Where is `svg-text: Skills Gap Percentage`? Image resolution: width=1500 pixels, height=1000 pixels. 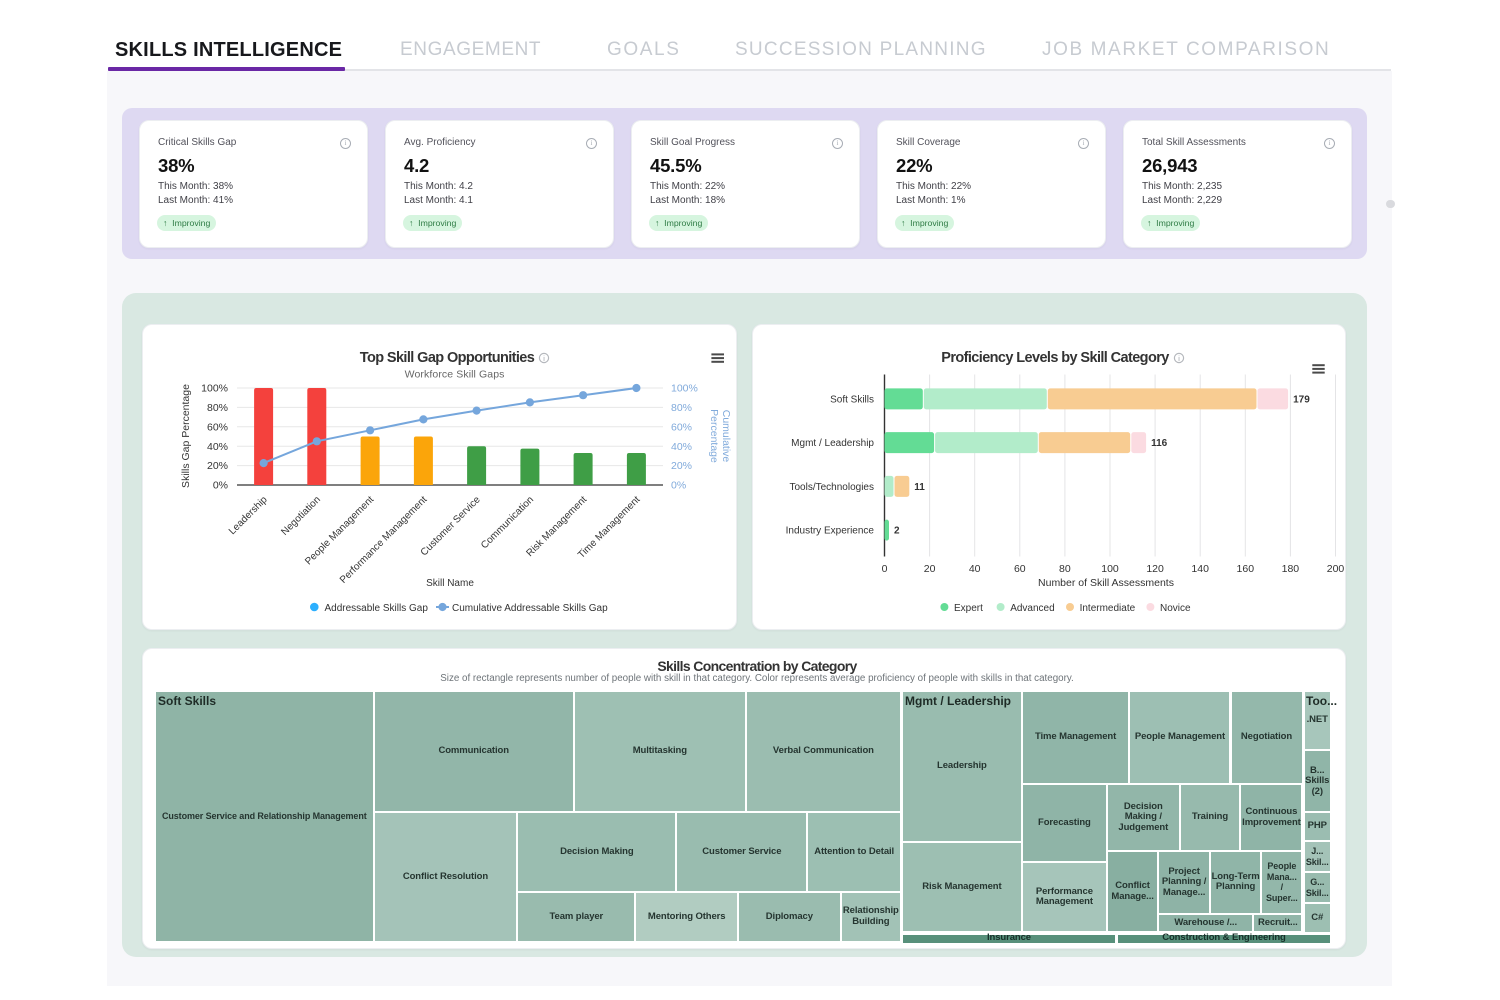
svg-text: Skills Gap Percentage is located at coordinates (186, 436).